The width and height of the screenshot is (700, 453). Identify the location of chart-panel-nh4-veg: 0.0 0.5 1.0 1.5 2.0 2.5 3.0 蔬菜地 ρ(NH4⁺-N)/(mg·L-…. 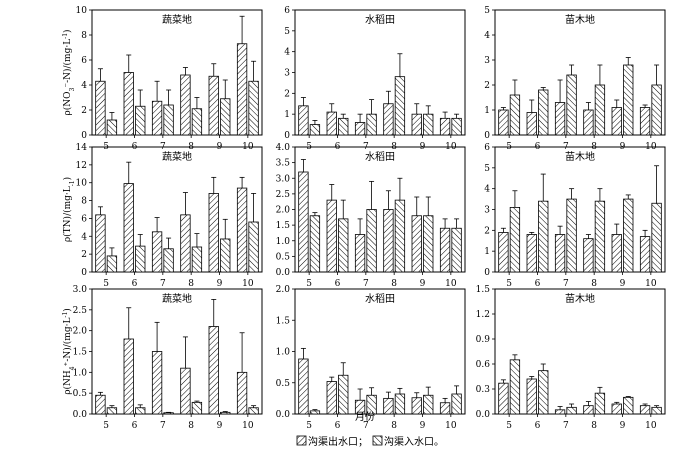
(162, 358).